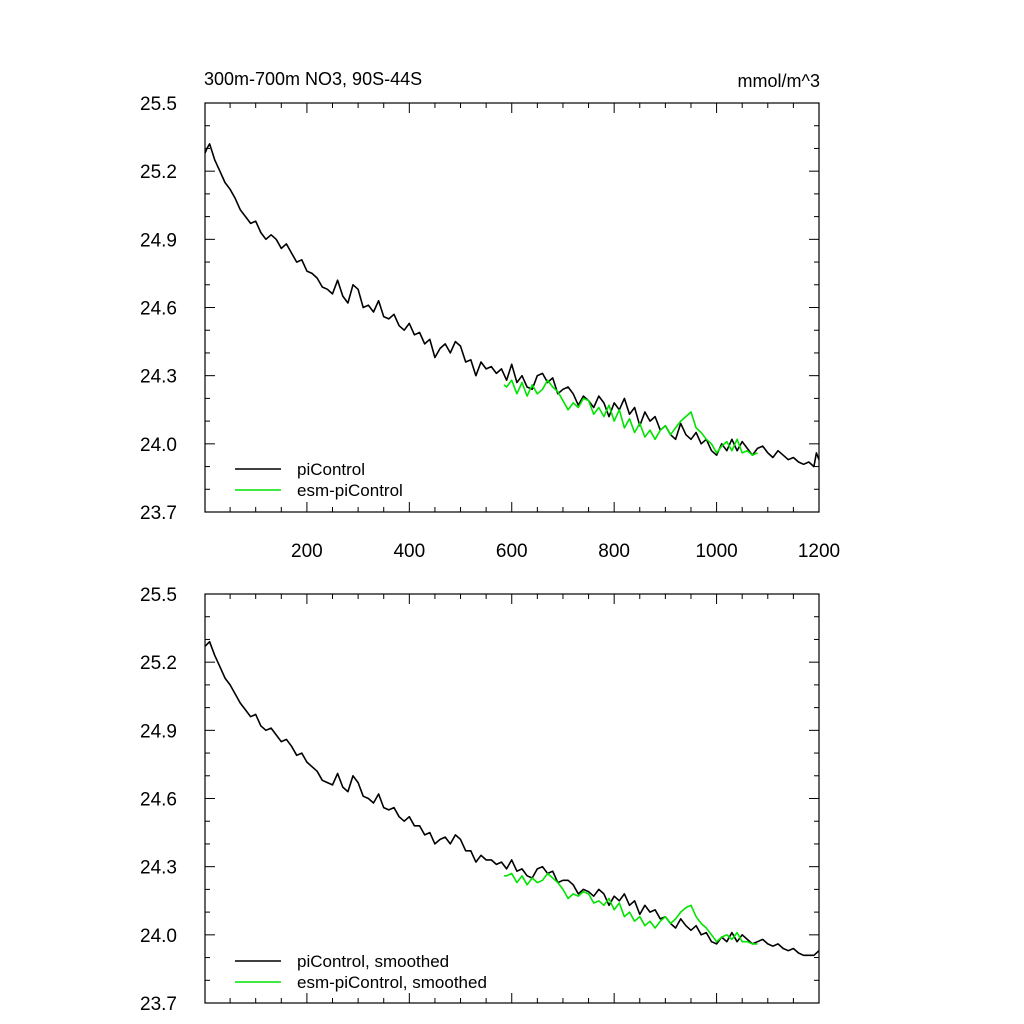 This screenshot has height=1024, width=1024. What do you see at coordinates (716, 551) in the screenshot?
I see `x-tick-label: 1000` at bounding box center [716, 551].